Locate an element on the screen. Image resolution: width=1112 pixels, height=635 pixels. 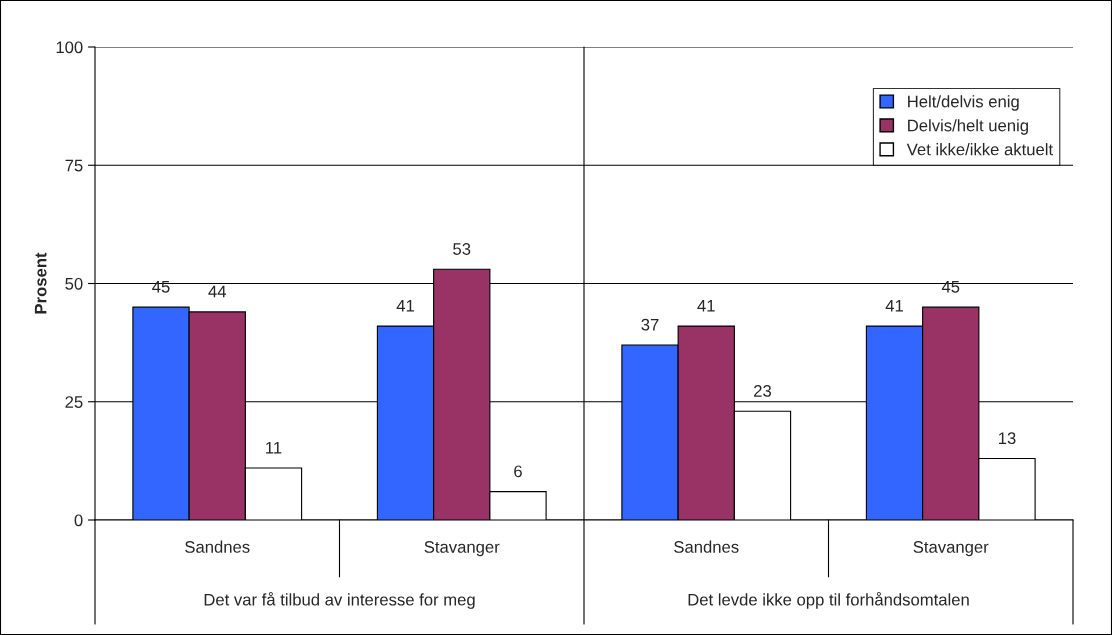
data-label: 53 is located at coordinates (462, 249).